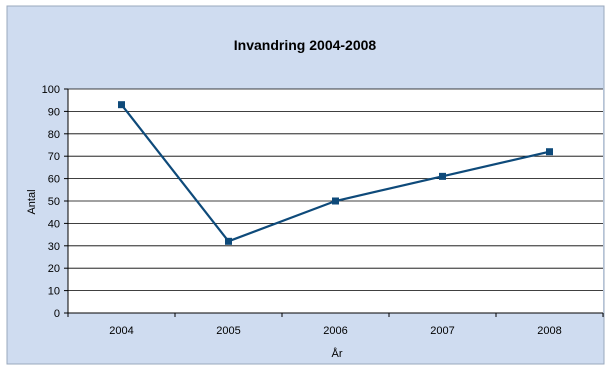 The image size is (610, 374). I want to click on y-tick-label: 40, so click(54, 224).